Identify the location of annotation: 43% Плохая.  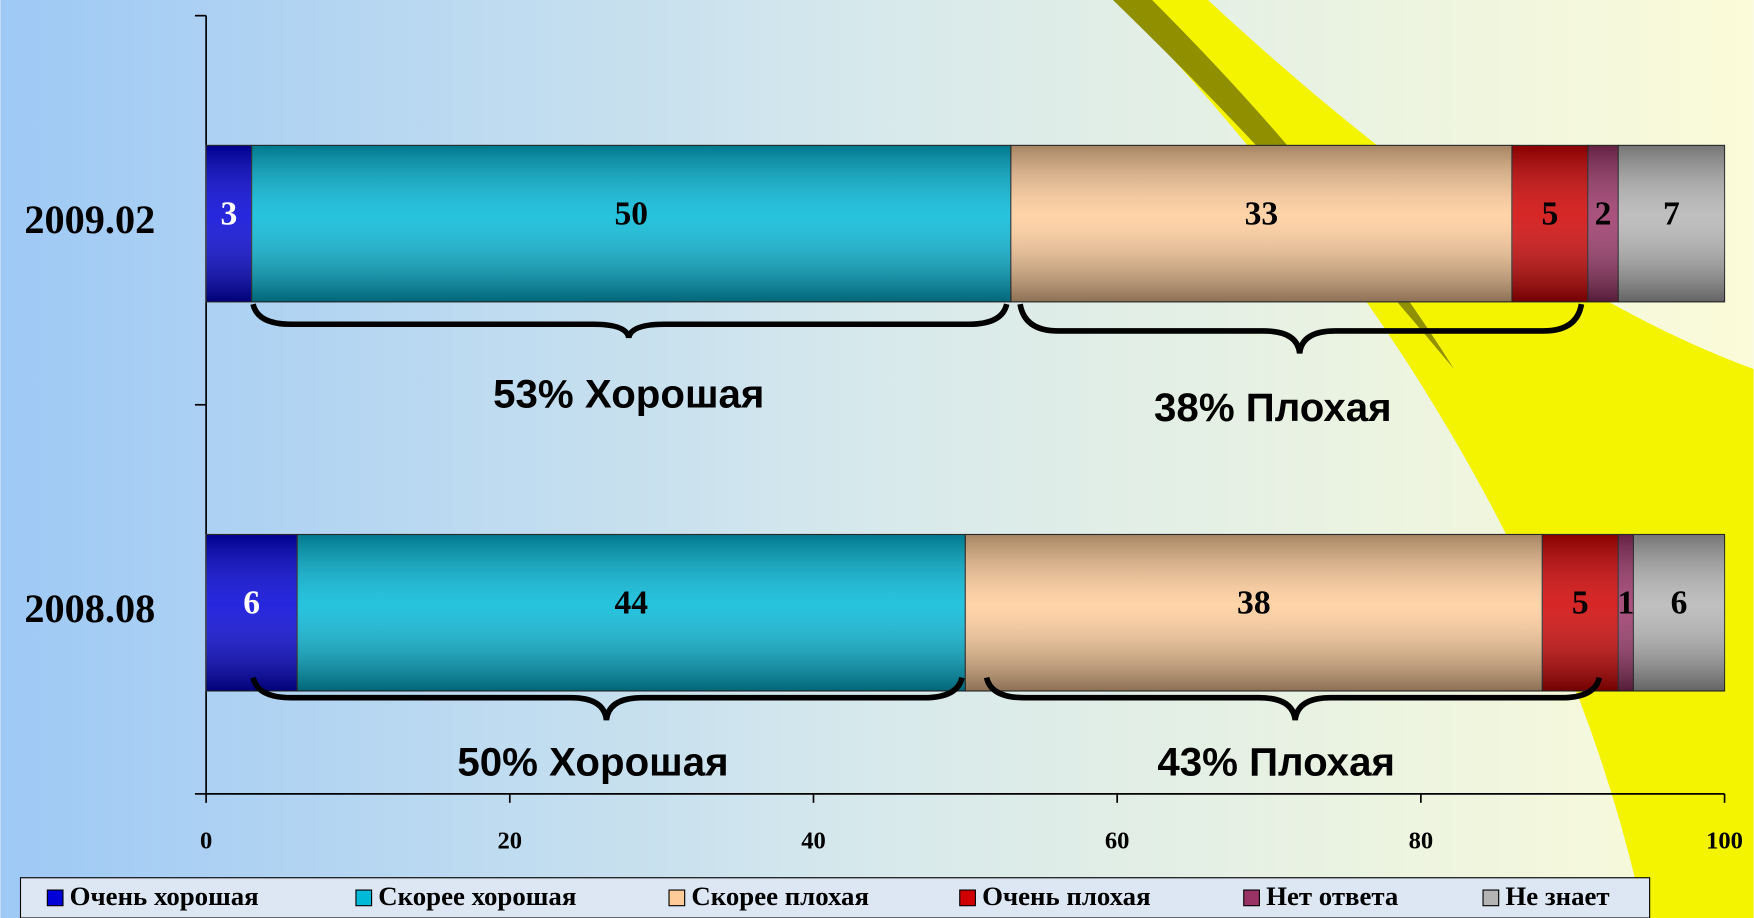
(1276, 761).